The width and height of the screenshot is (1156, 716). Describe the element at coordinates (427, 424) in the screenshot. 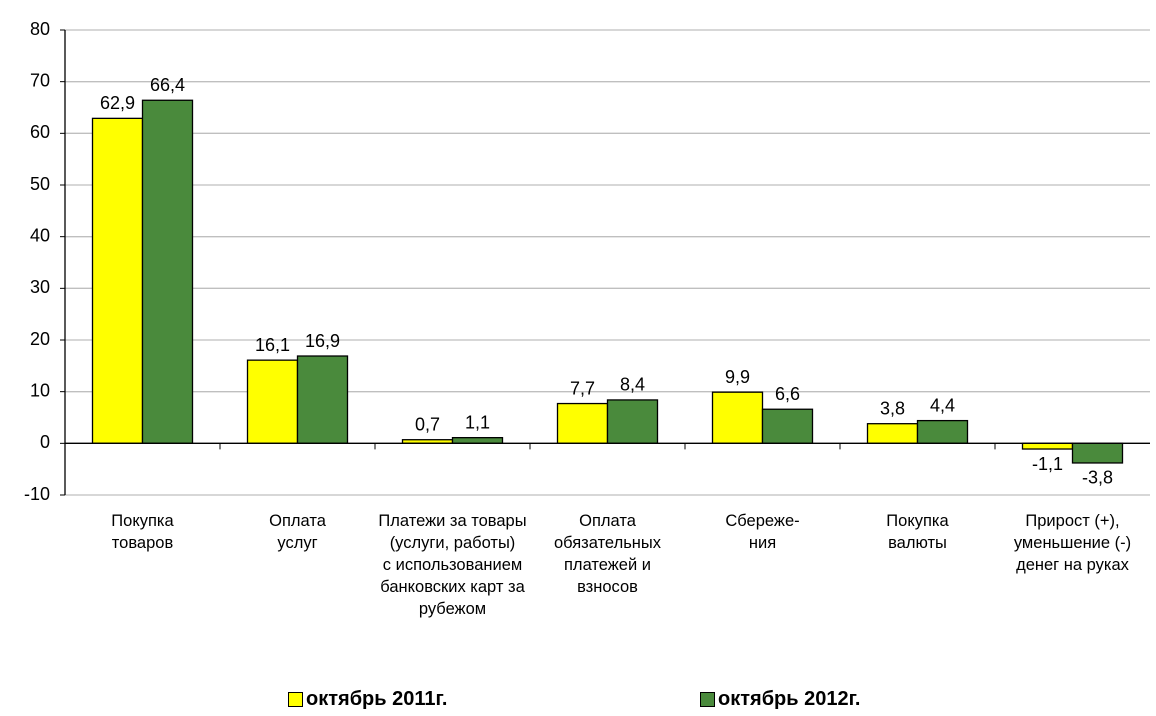

I see `value-label: 0,7` at that location.